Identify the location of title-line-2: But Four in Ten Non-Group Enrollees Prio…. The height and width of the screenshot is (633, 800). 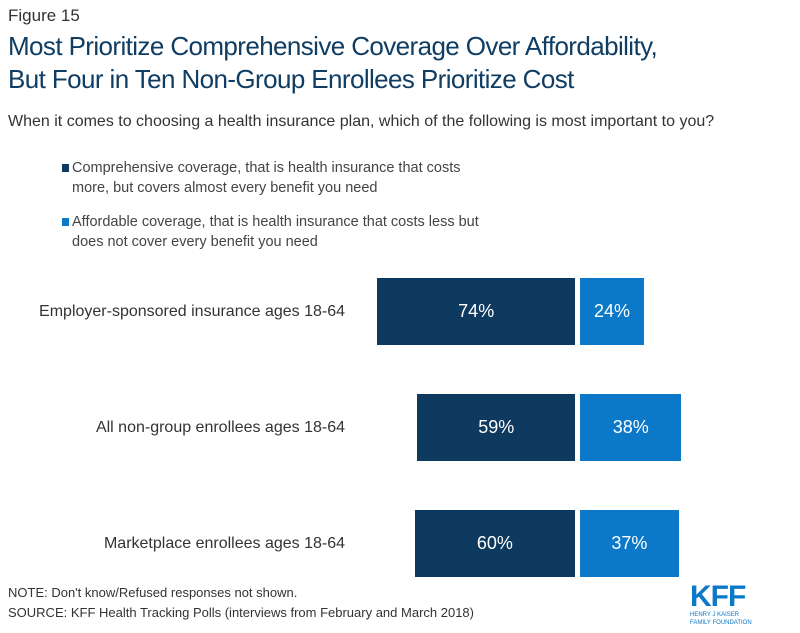
(291, 79).